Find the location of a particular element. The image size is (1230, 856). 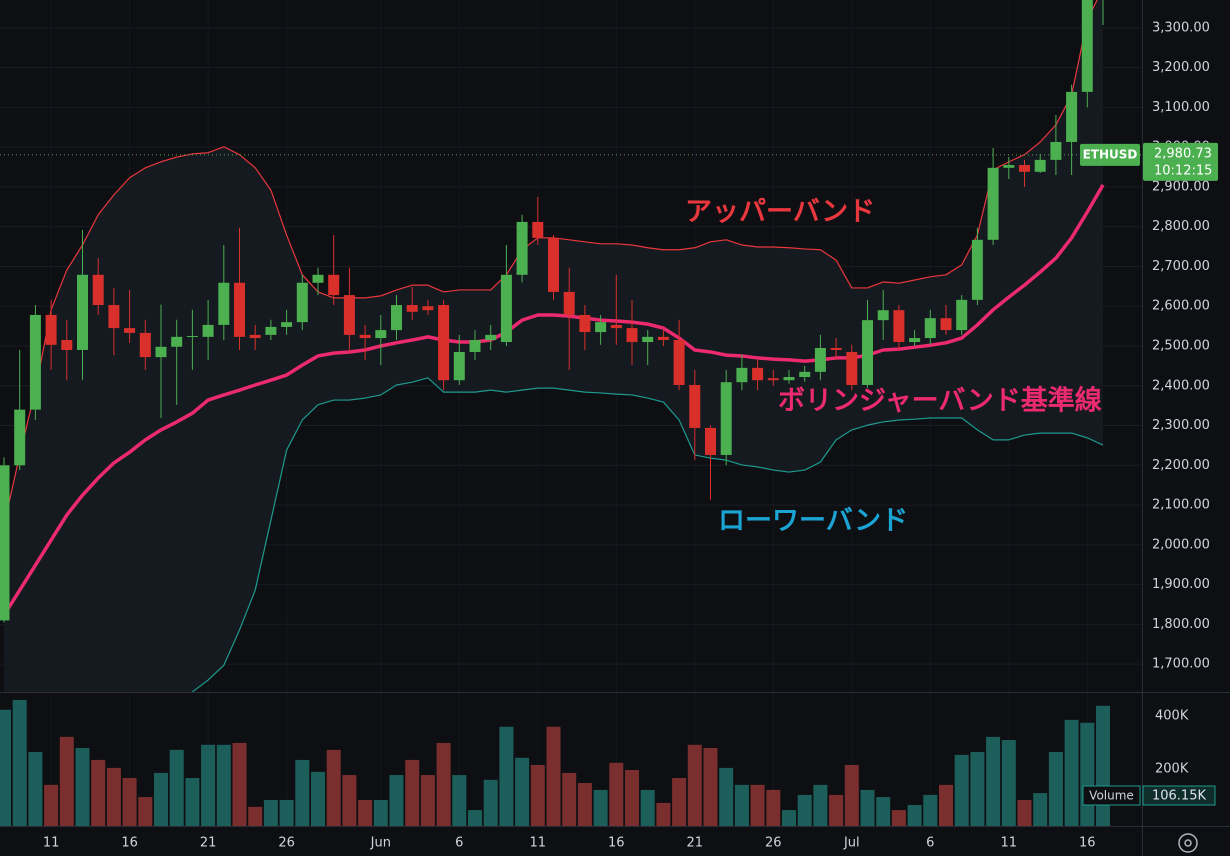

y-tick-label: 3,200.00 is located at coordinates (1181, 67).